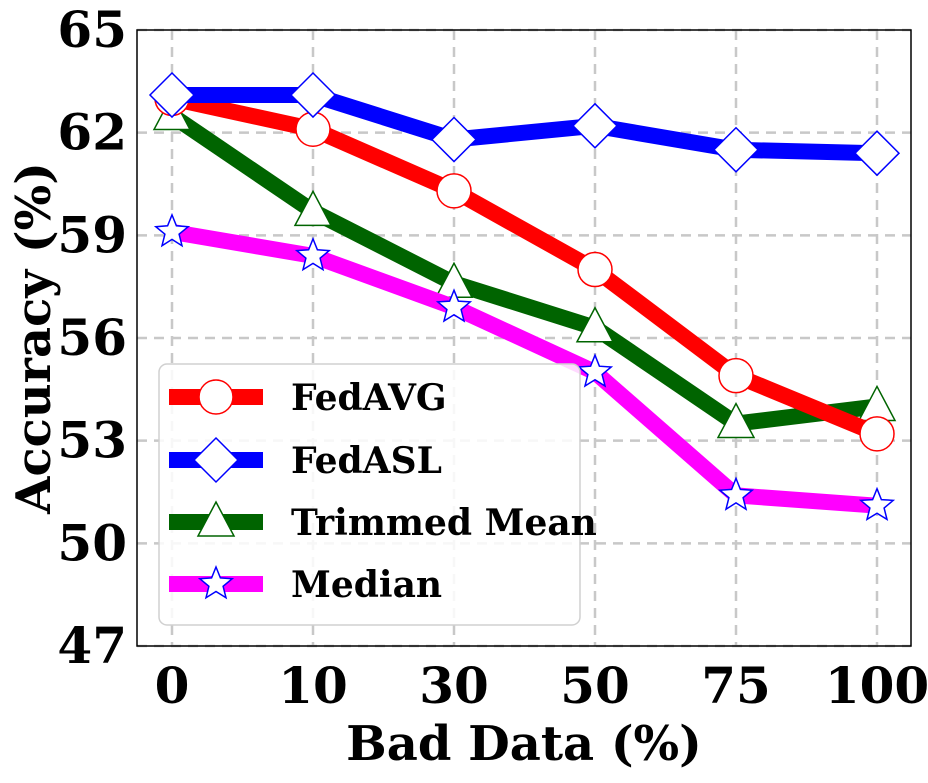  Describe the element at coordinates (366, 461) in the screenshot. I see `legend-label: FedASL` at that location.